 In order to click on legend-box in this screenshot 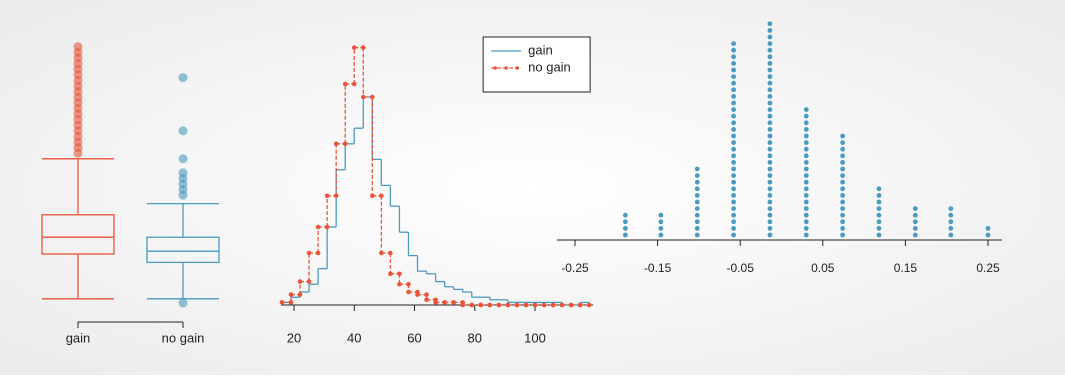, I will do `click(536, 64)`.